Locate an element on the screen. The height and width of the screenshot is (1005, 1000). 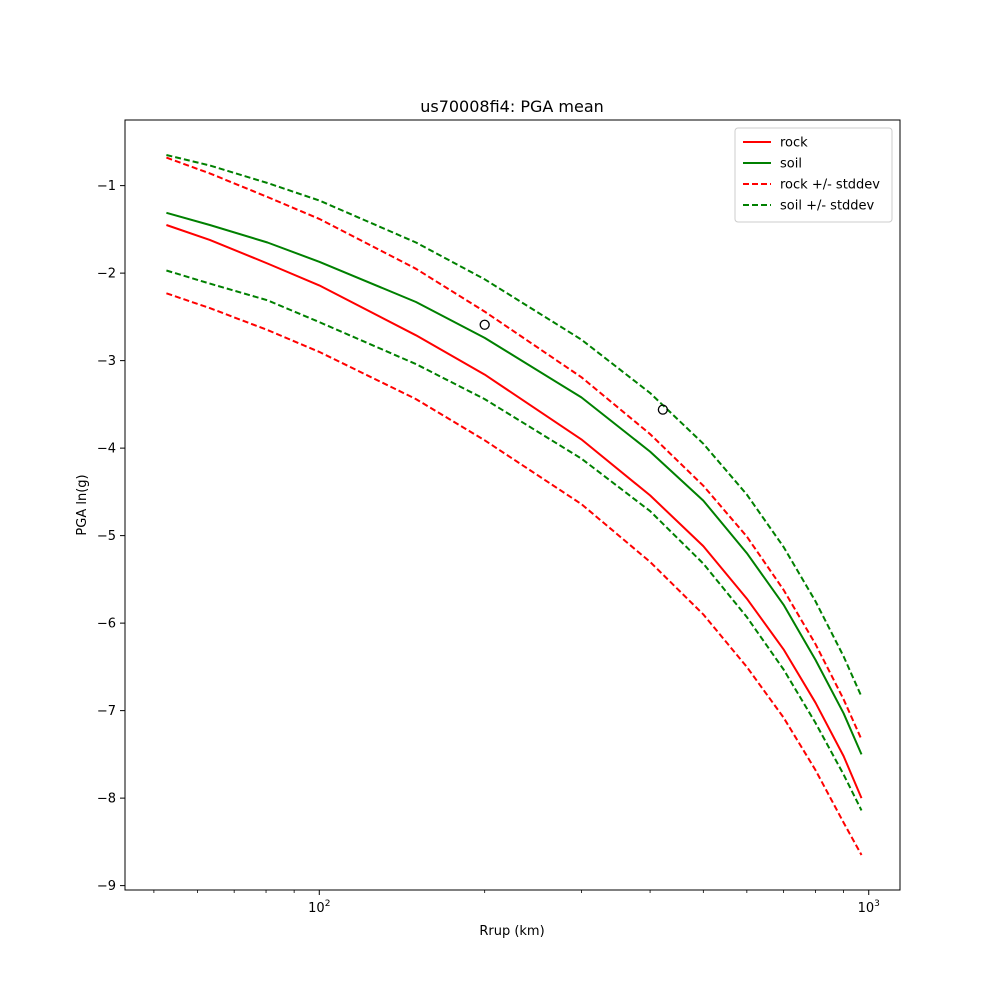
legend: rock soil rock +/- stddev soil +/- stddev is located at coordinates (813, 175).